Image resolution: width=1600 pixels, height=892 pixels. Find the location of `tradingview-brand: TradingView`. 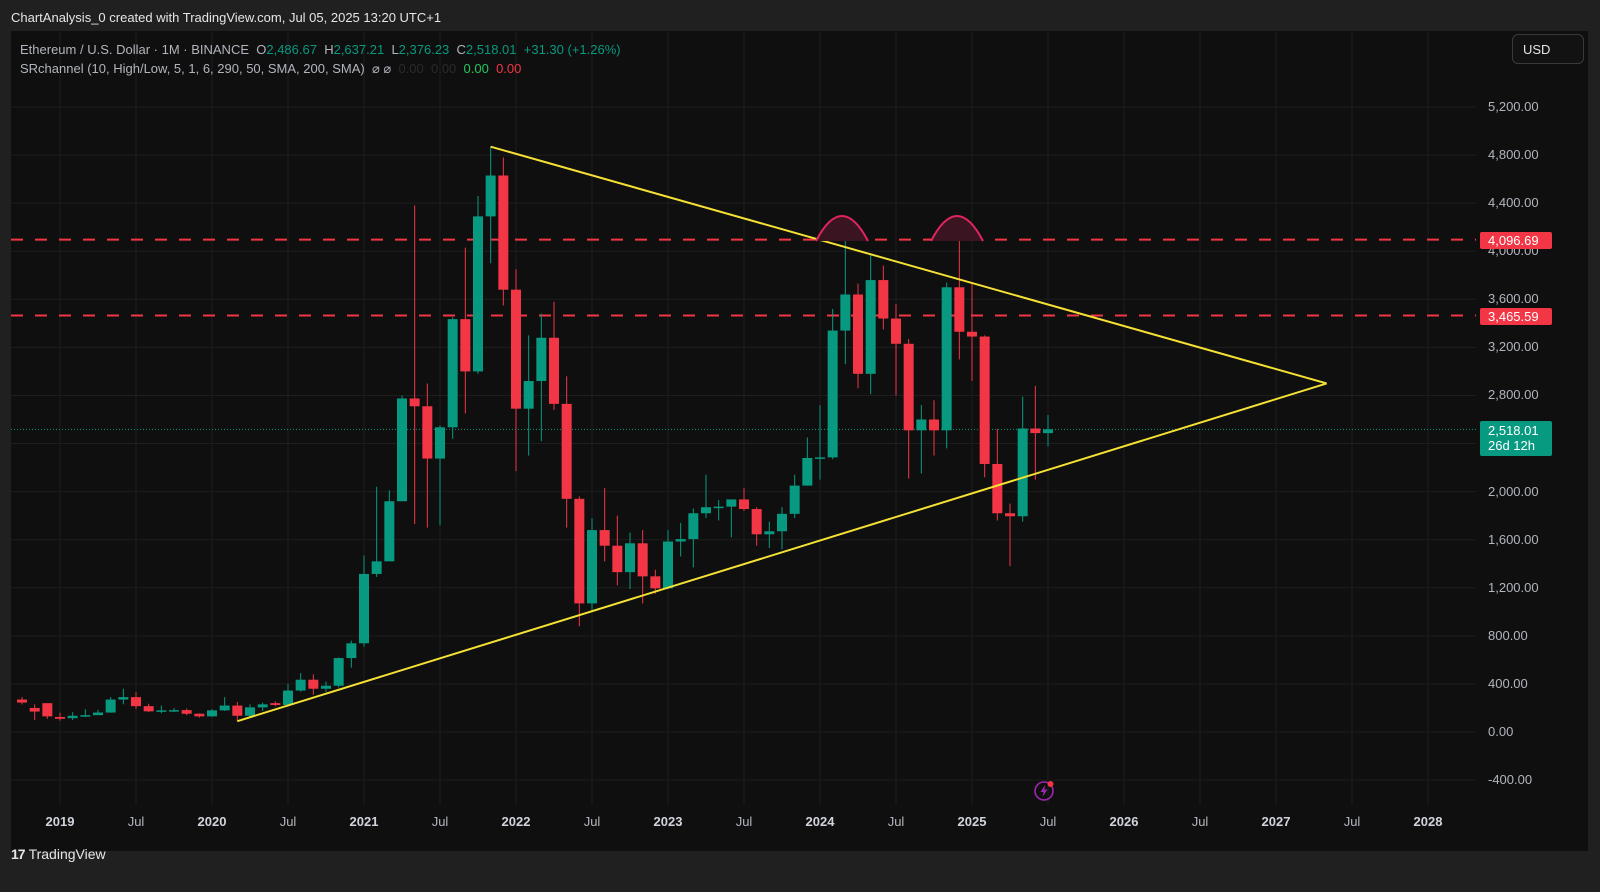

tradingview-brand: TradingView is located at coordinates (67, 854).